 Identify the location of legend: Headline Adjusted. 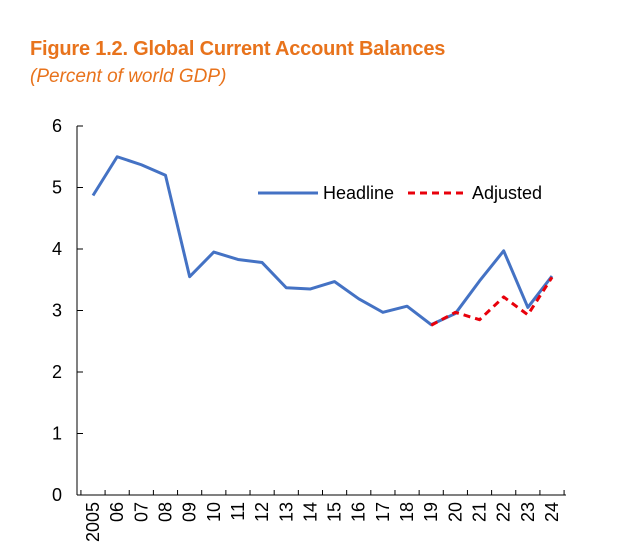
(400, 193).